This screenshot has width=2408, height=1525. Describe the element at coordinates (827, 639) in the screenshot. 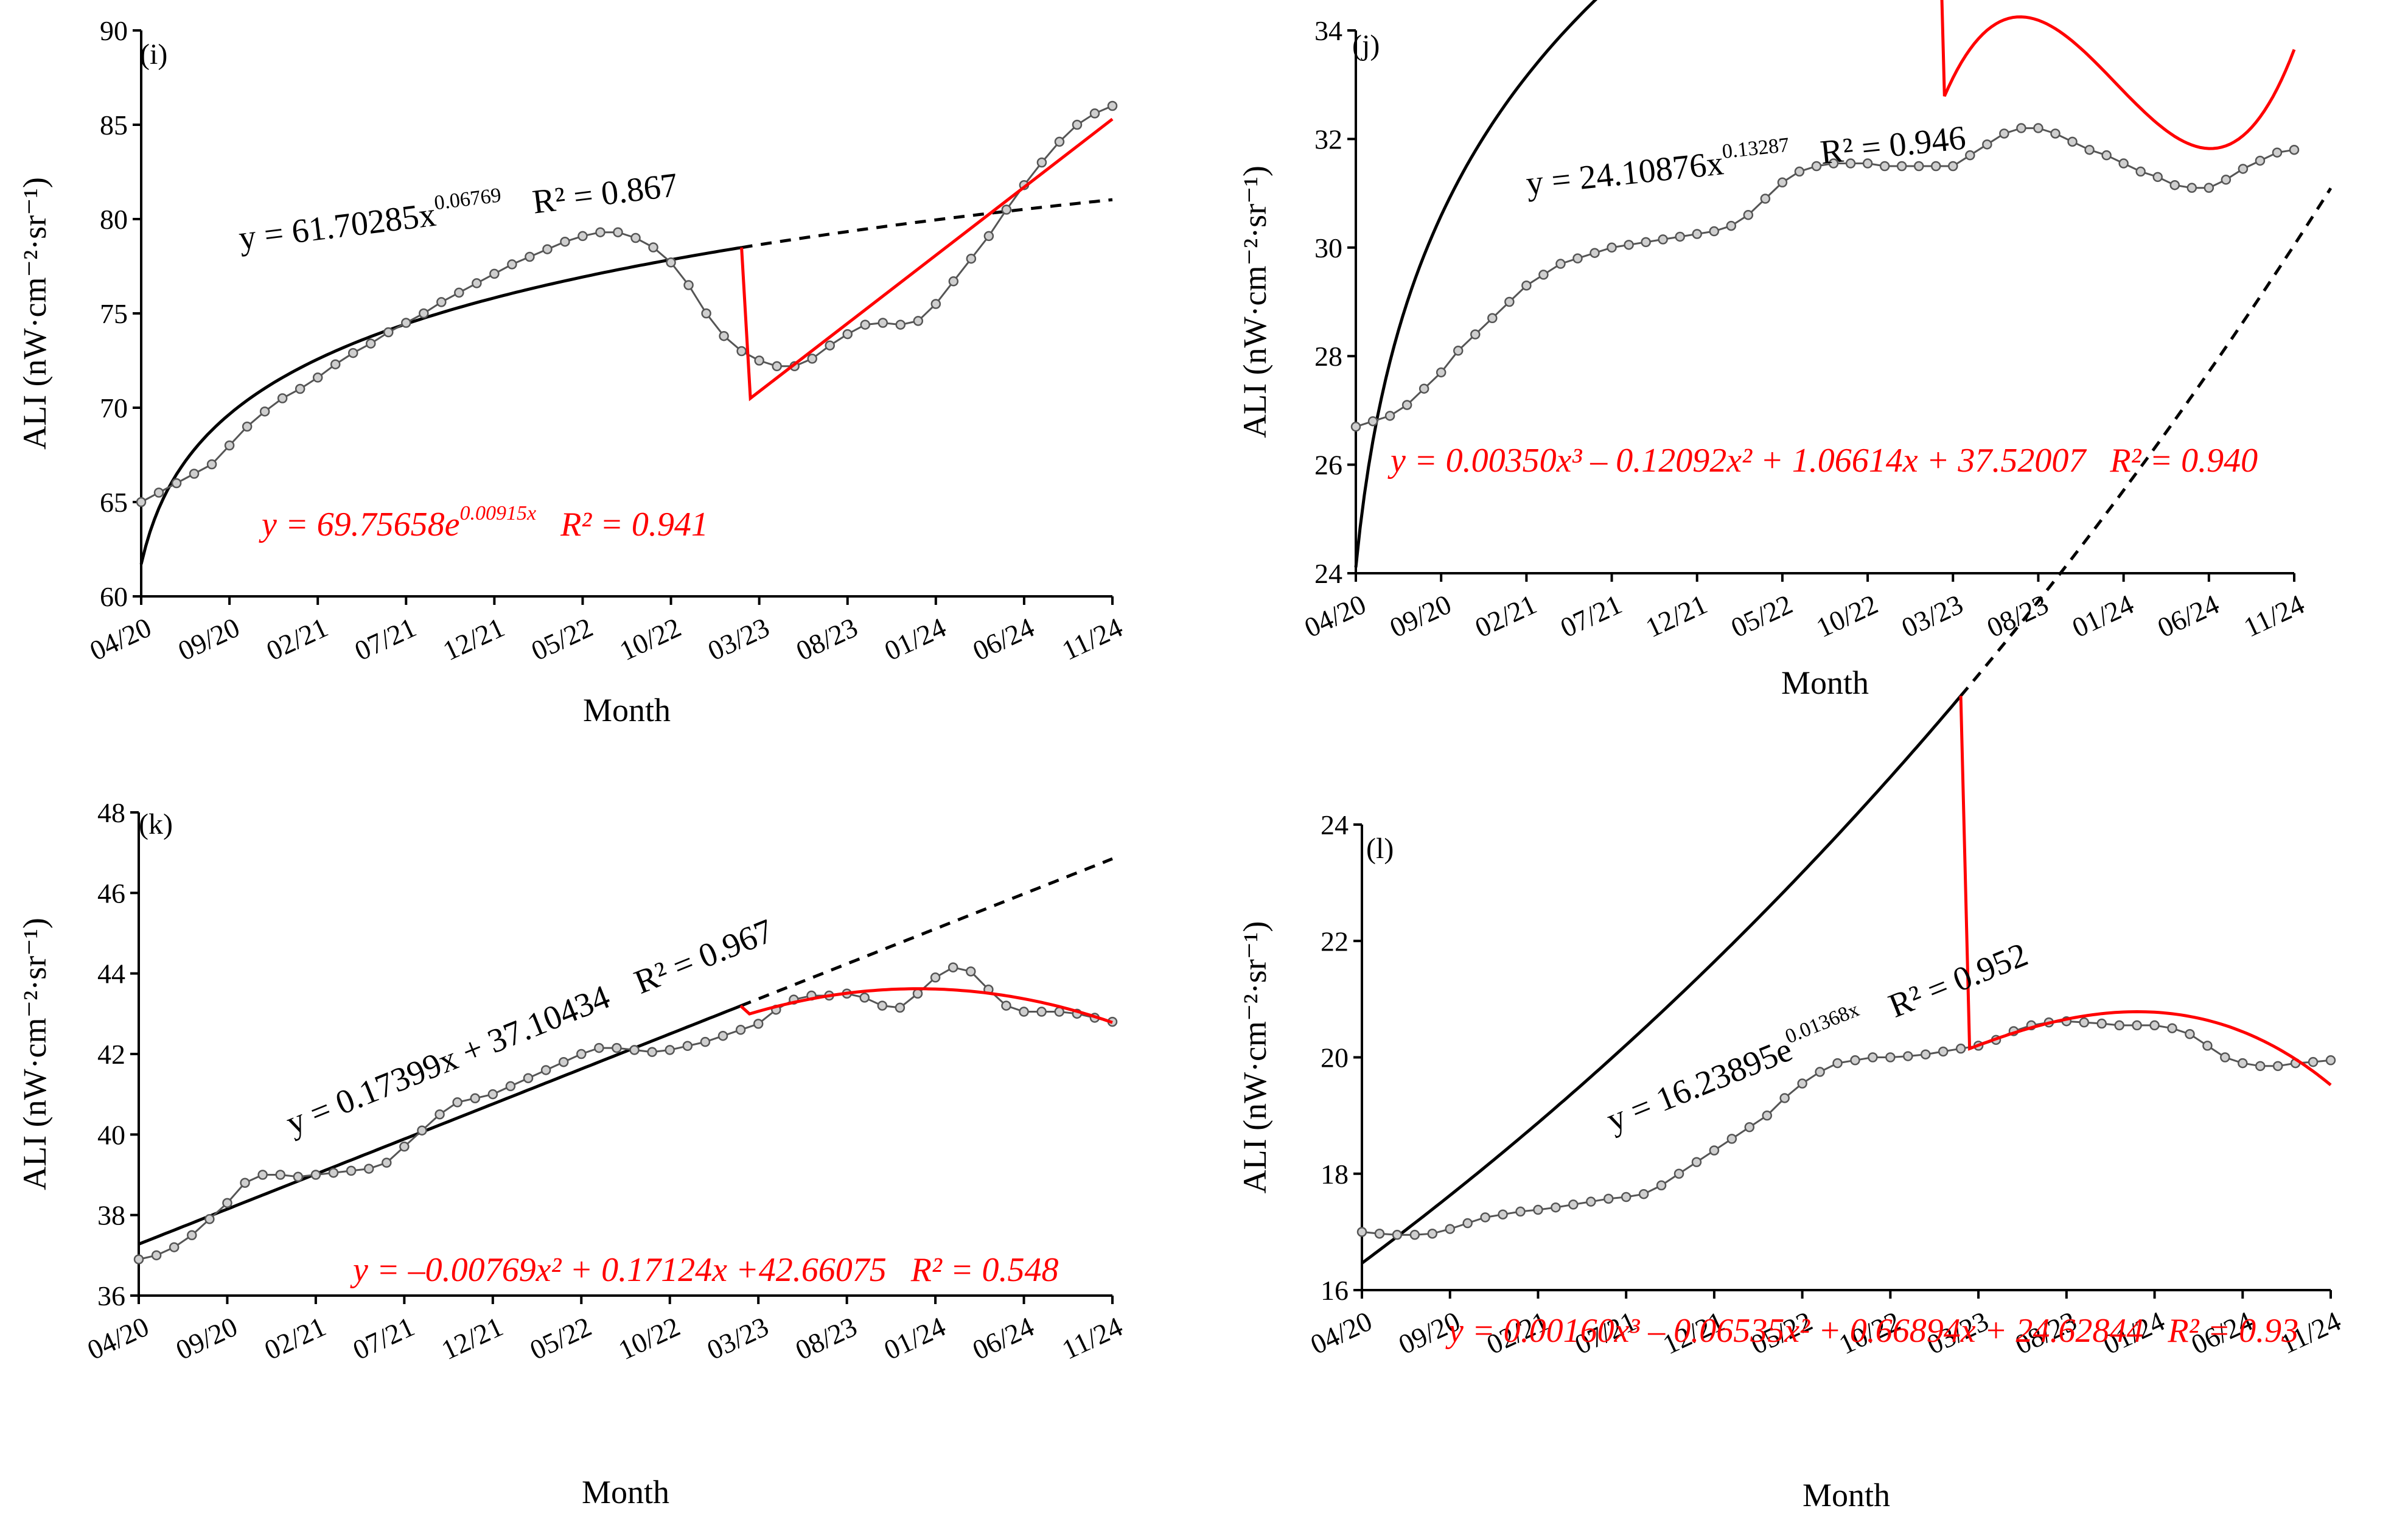

I see `x-tick-label: 08/23` at that location.